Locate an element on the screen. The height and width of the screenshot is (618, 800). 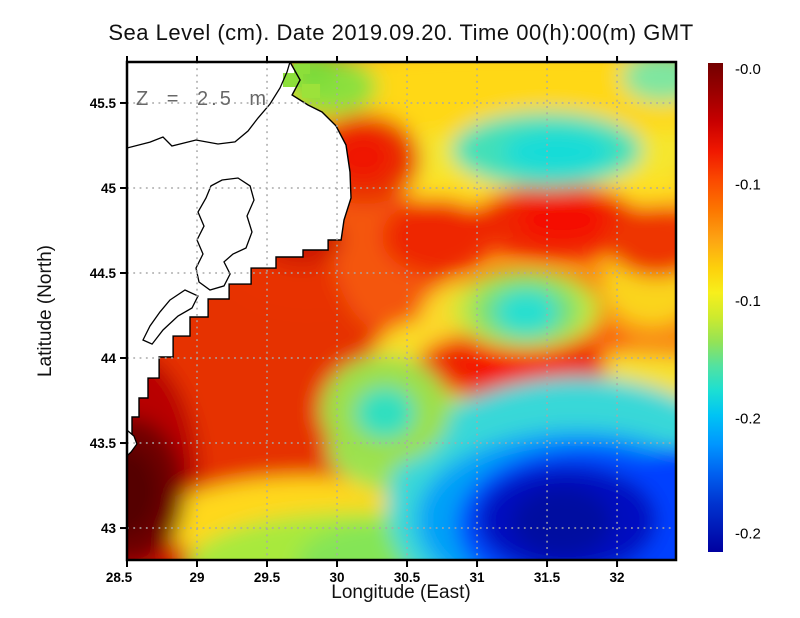
x-tick-label: 28.5 is located at coordinates (119, 577).